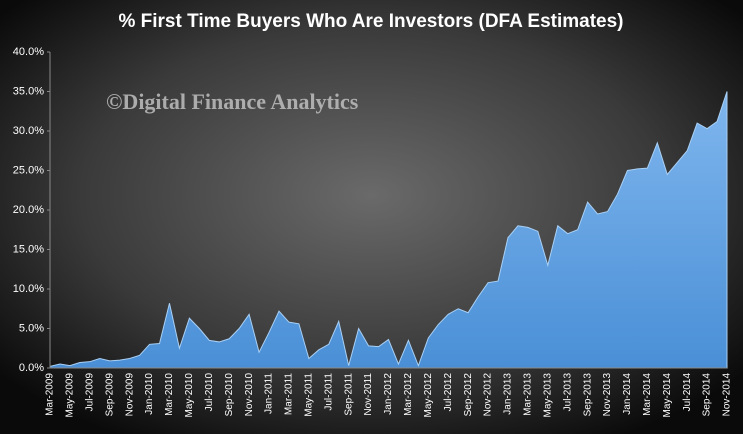 The width and height of the screenshot is (743, 434). I want to click on x-tick-label: Sep-2013, so click(587, 395).